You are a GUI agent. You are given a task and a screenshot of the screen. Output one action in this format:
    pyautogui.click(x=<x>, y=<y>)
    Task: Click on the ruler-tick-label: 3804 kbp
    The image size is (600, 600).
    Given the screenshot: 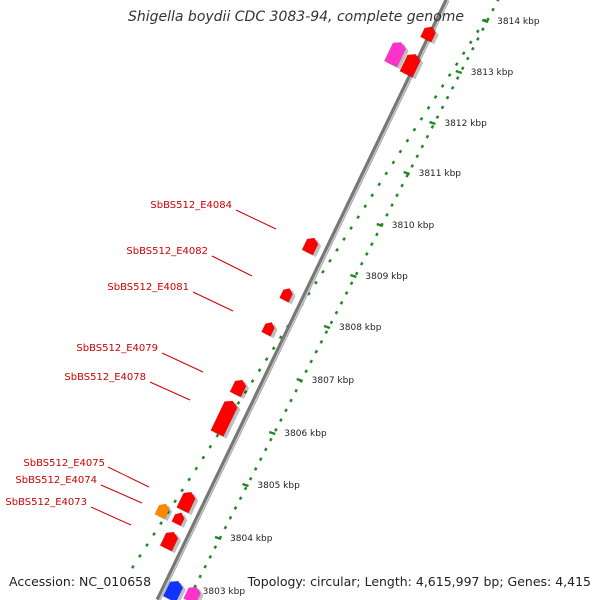 What is the action you would take?
    pyautogui.click(x=251, y=539)
    